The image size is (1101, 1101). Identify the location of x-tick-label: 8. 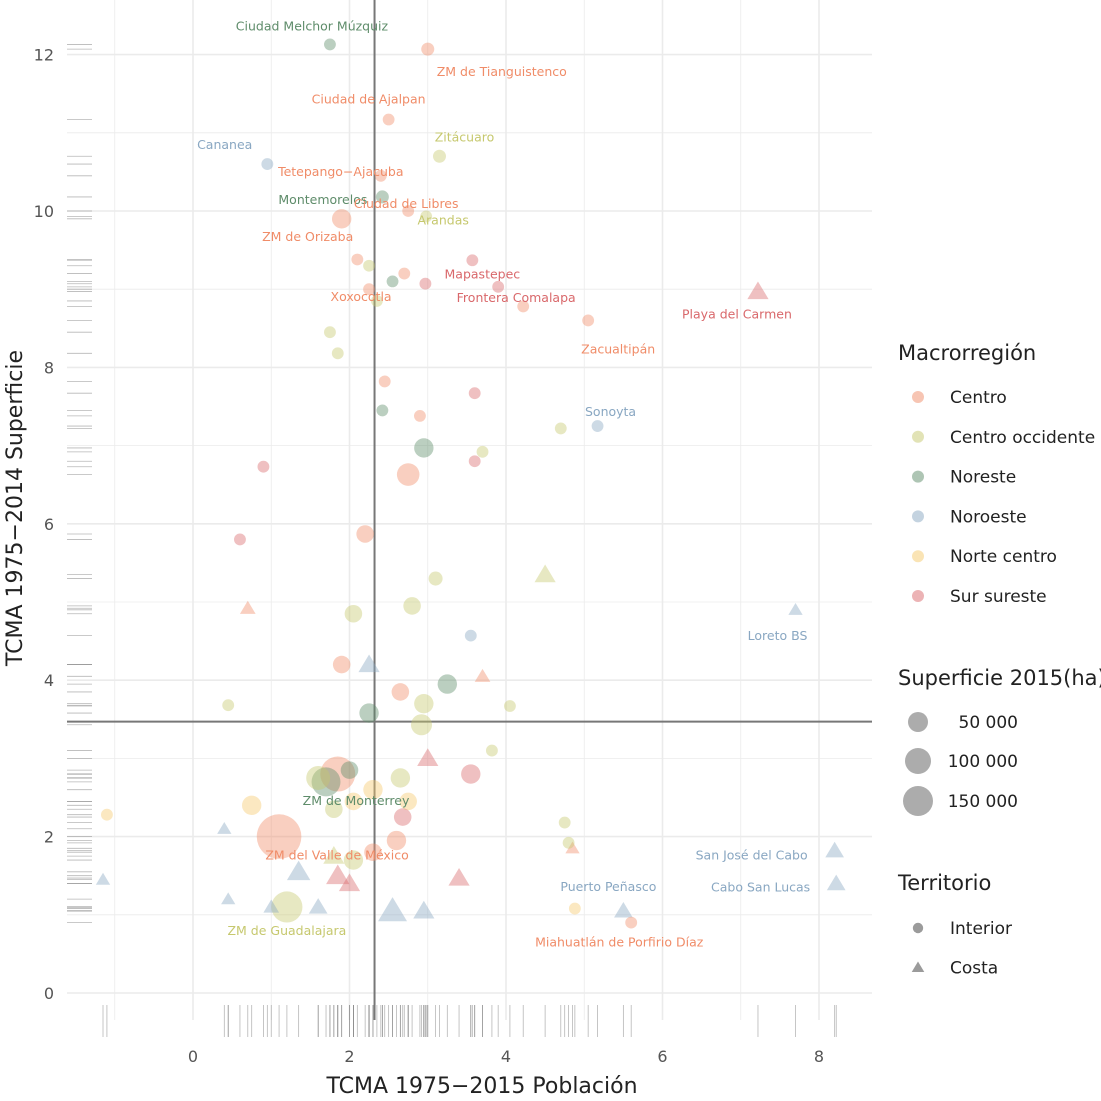
(819, 1056).